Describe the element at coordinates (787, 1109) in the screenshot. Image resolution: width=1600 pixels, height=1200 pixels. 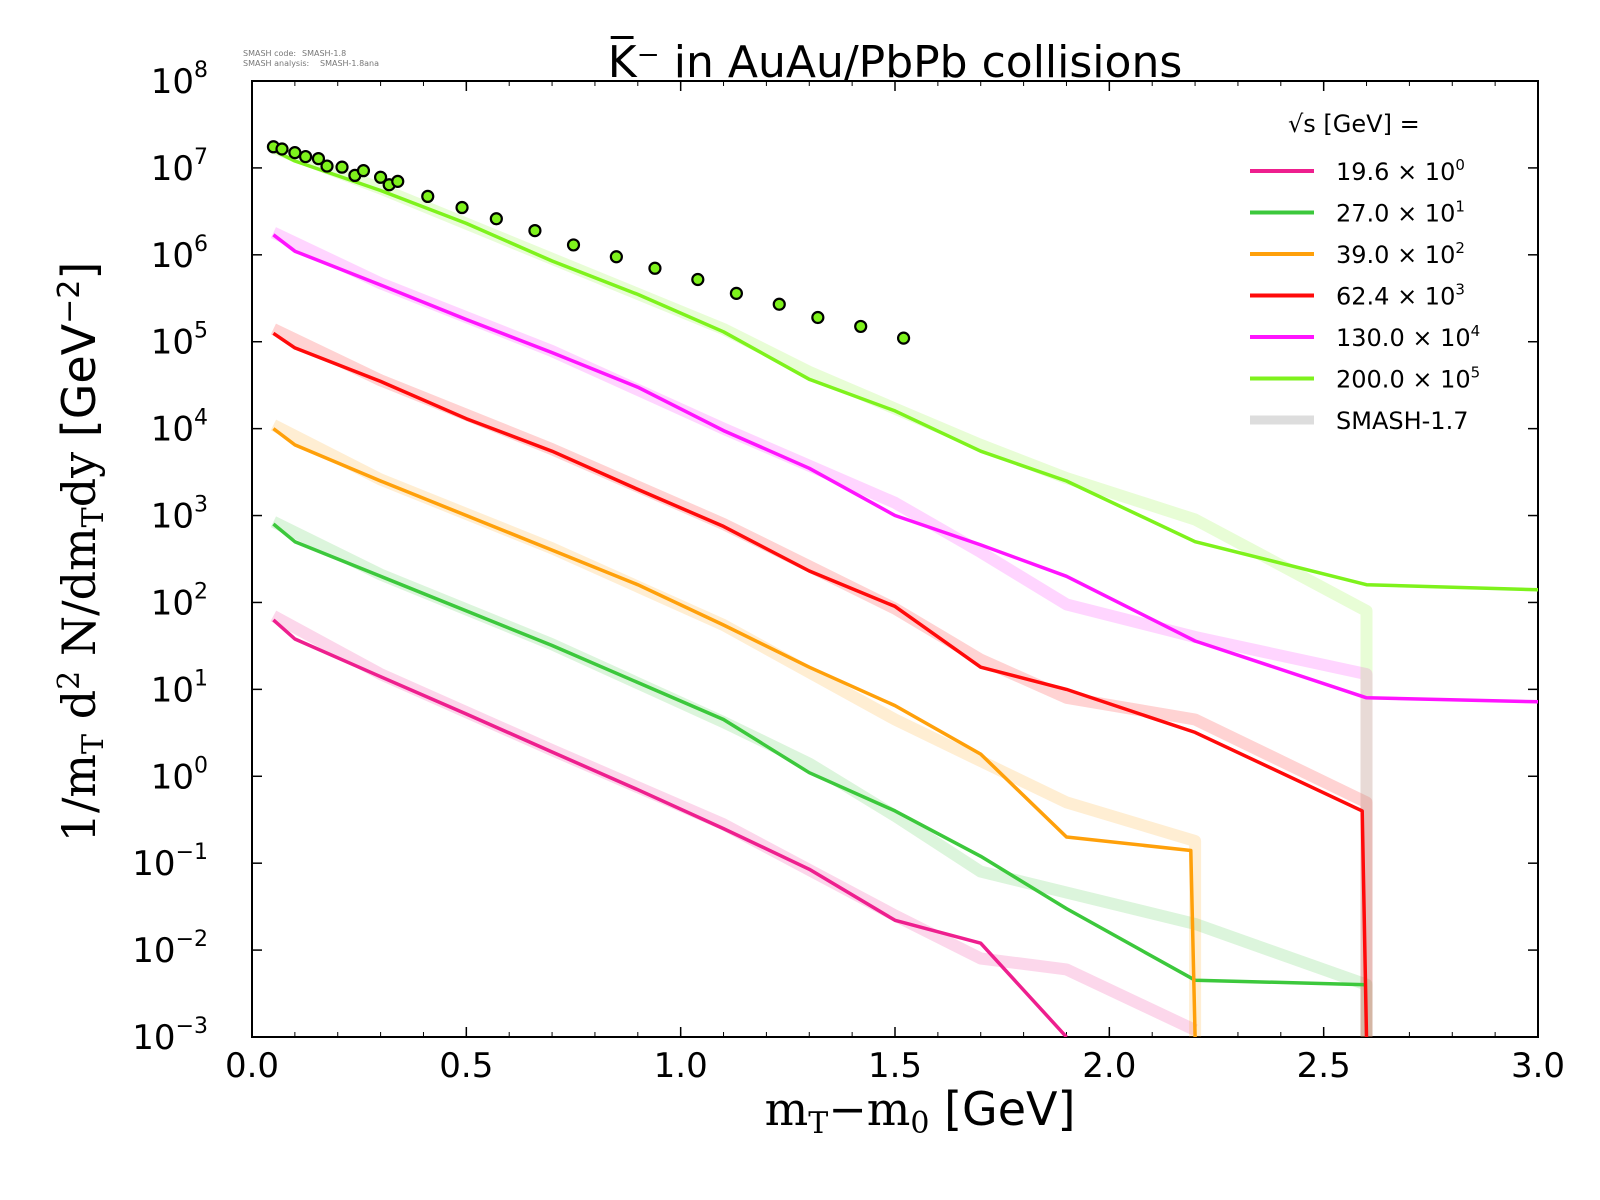
I see `x-label-mt: m` at that location.